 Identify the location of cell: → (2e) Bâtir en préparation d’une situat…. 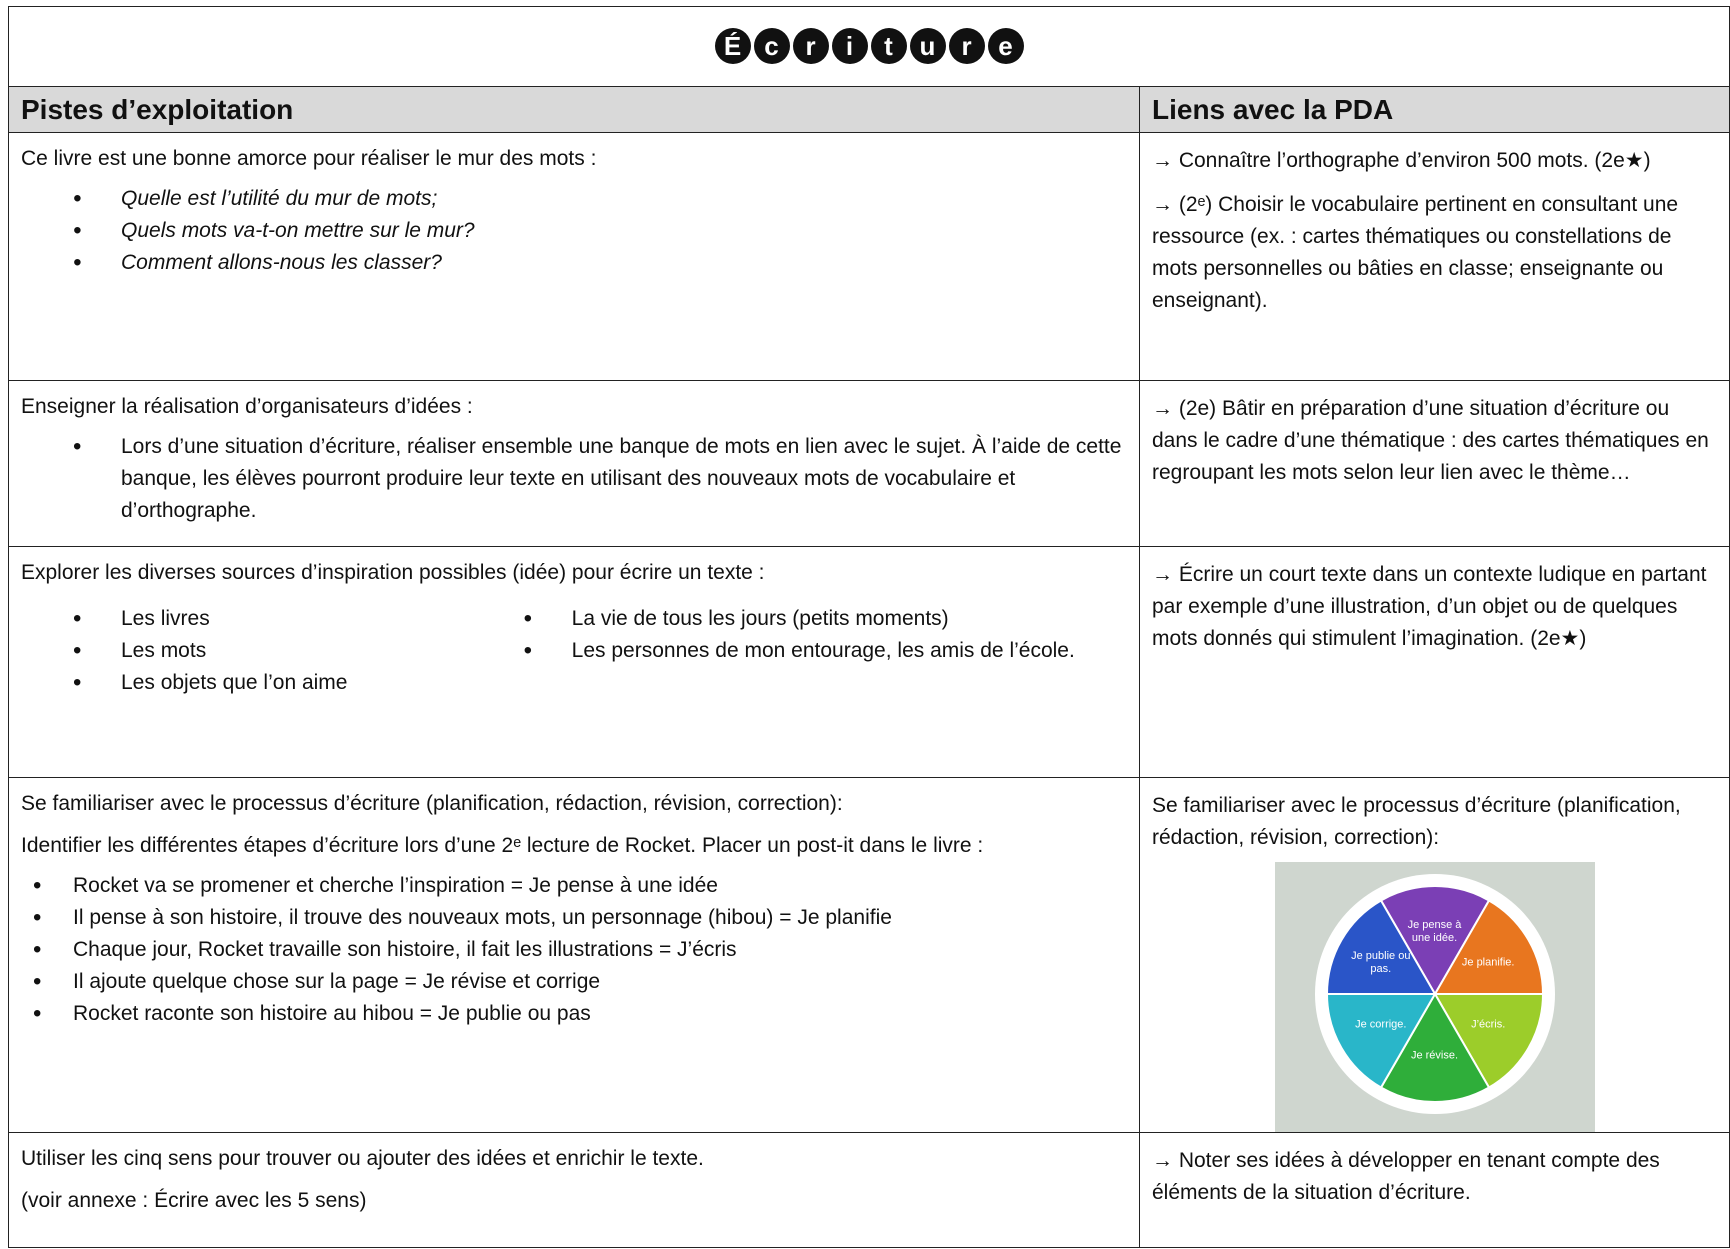
(1434, 463).